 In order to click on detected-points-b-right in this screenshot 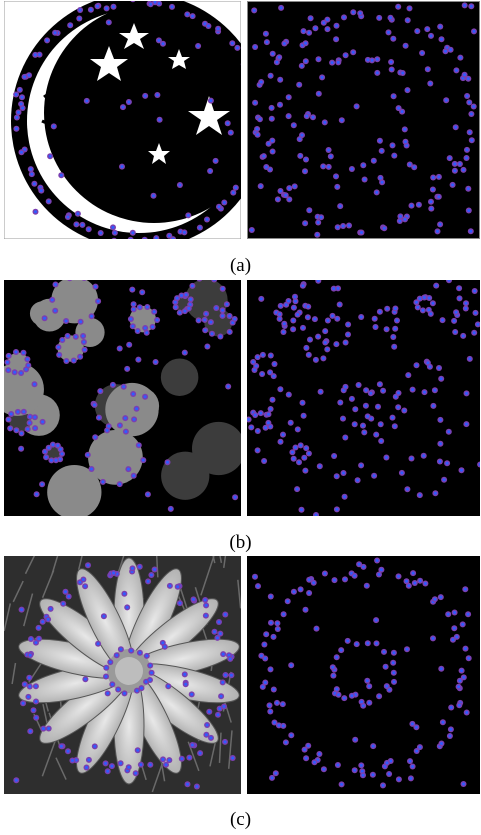, I will do `click(363, 398)`.